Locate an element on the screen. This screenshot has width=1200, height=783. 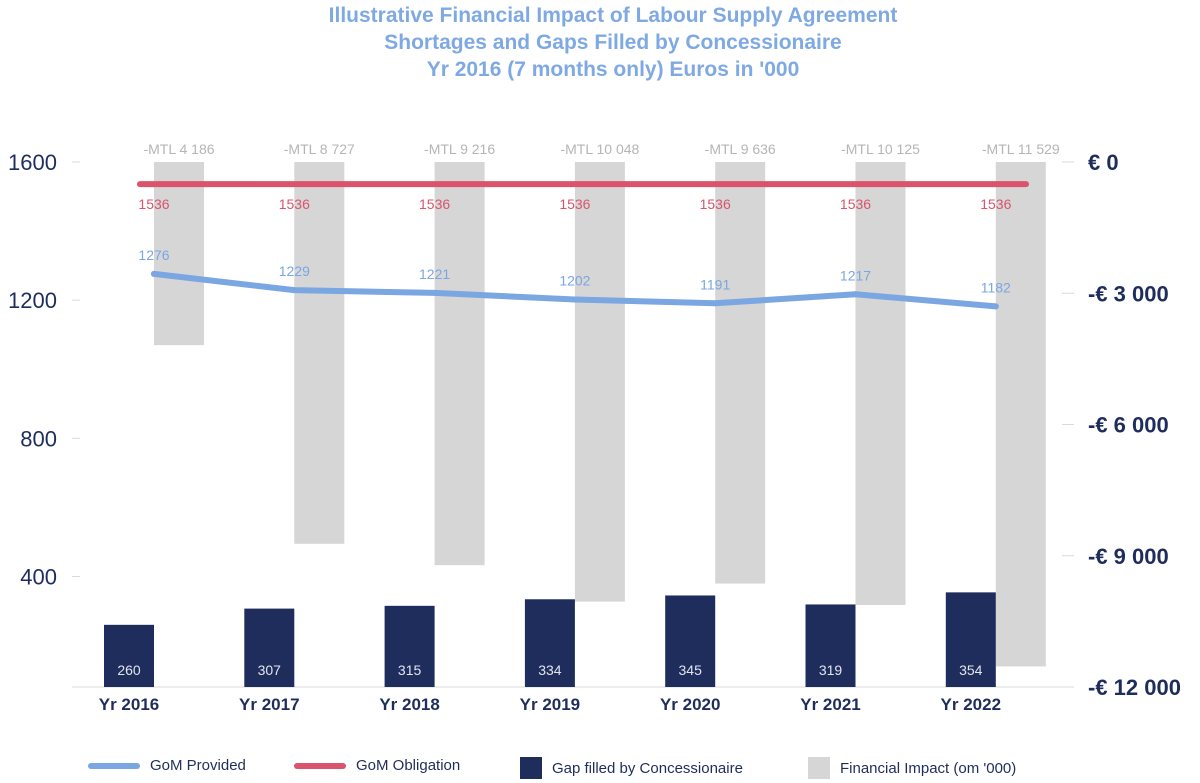
gap-data-label: 315 is located at coordinates (410, 670).